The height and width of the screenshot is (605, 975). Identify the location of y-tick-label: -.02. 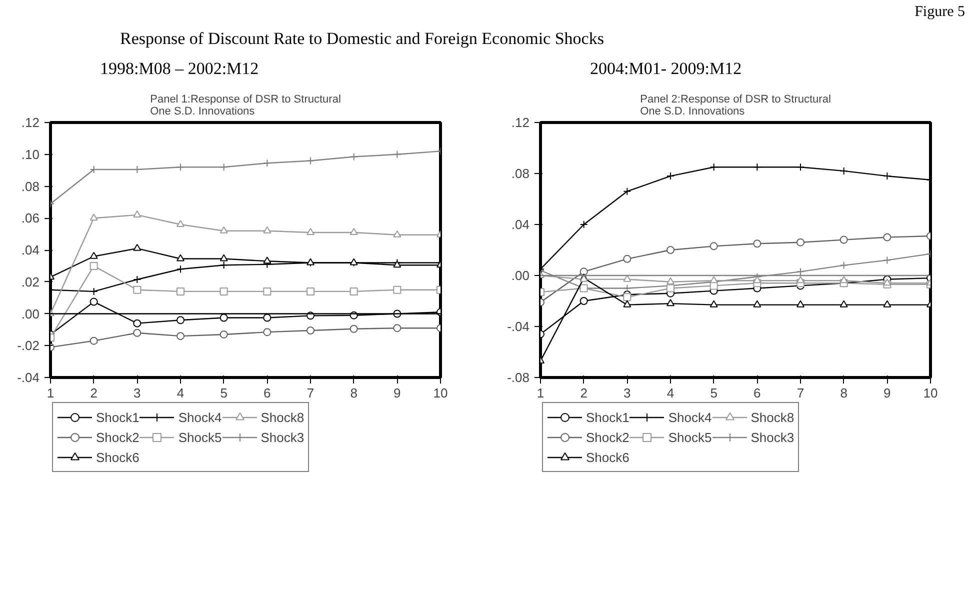
(28, 346).